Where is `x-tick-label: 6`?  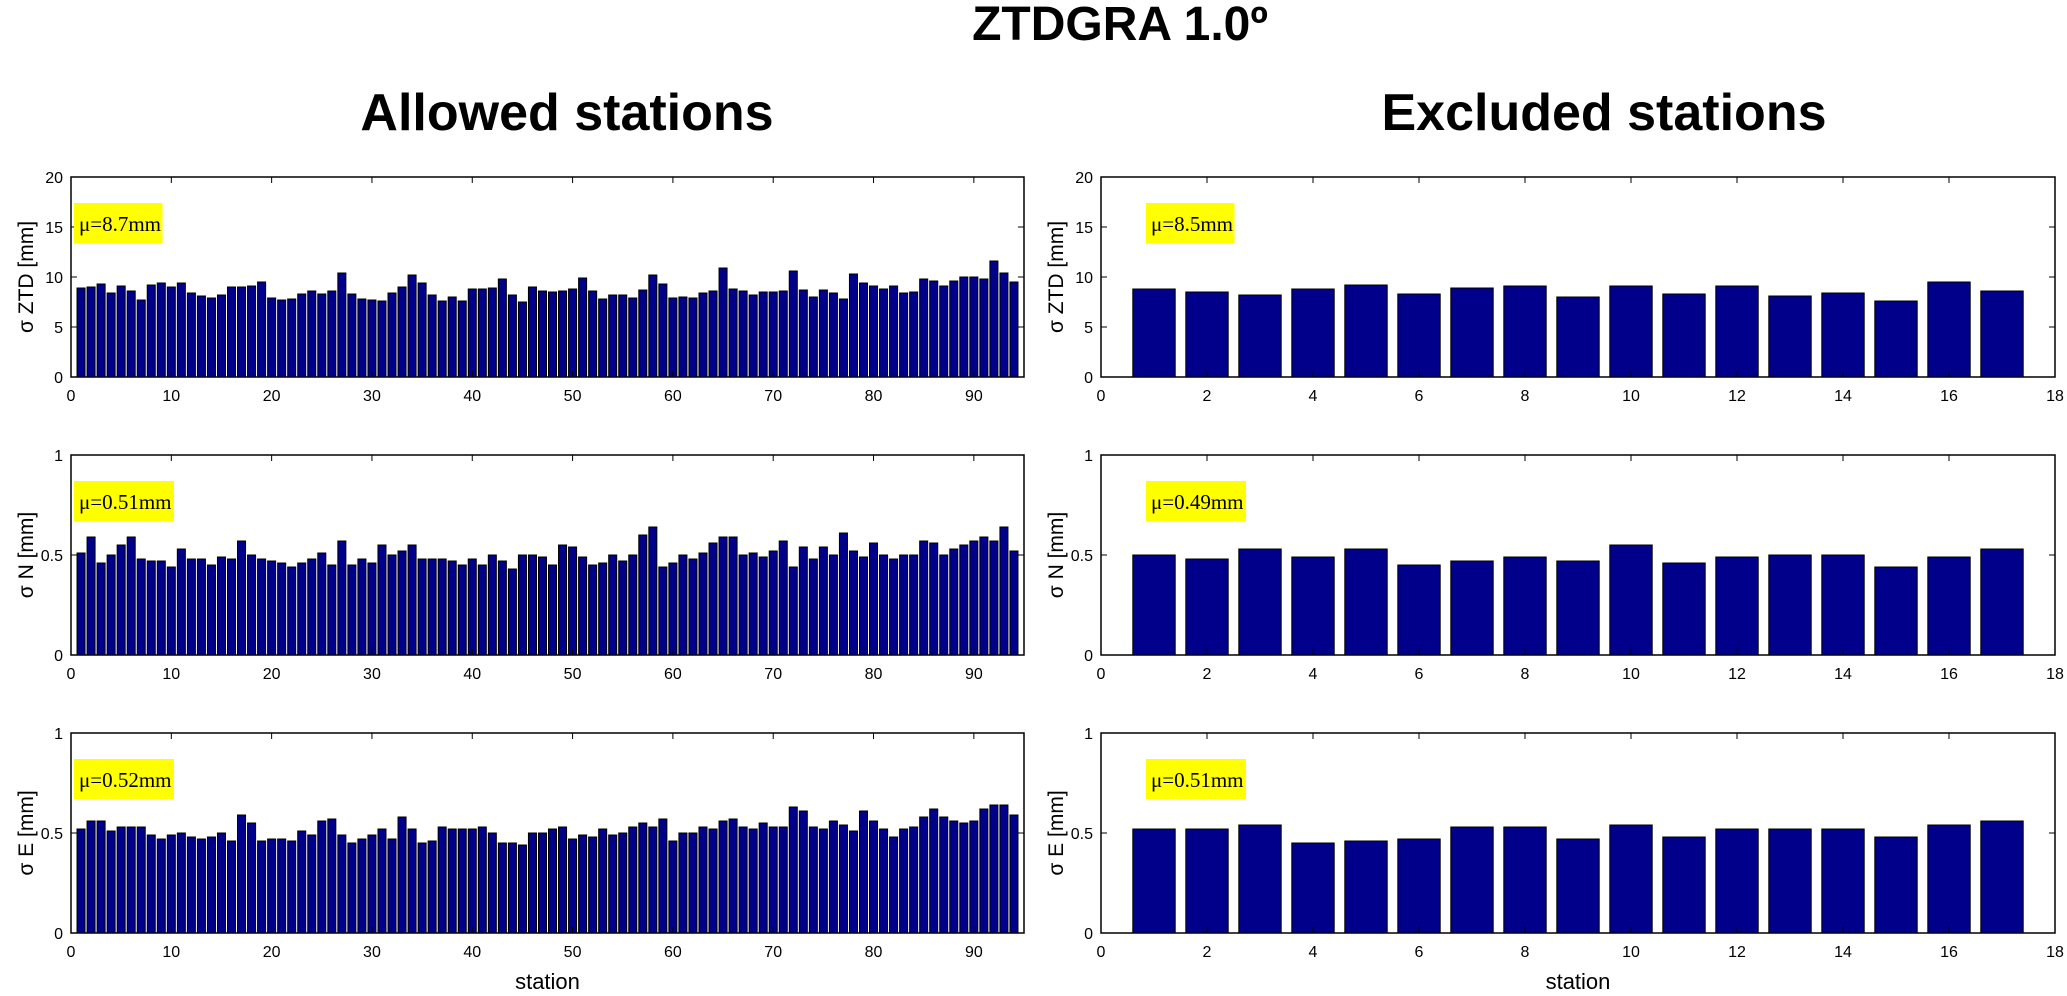 x-tick-label: 6 is located at coordinates (1419, 952).